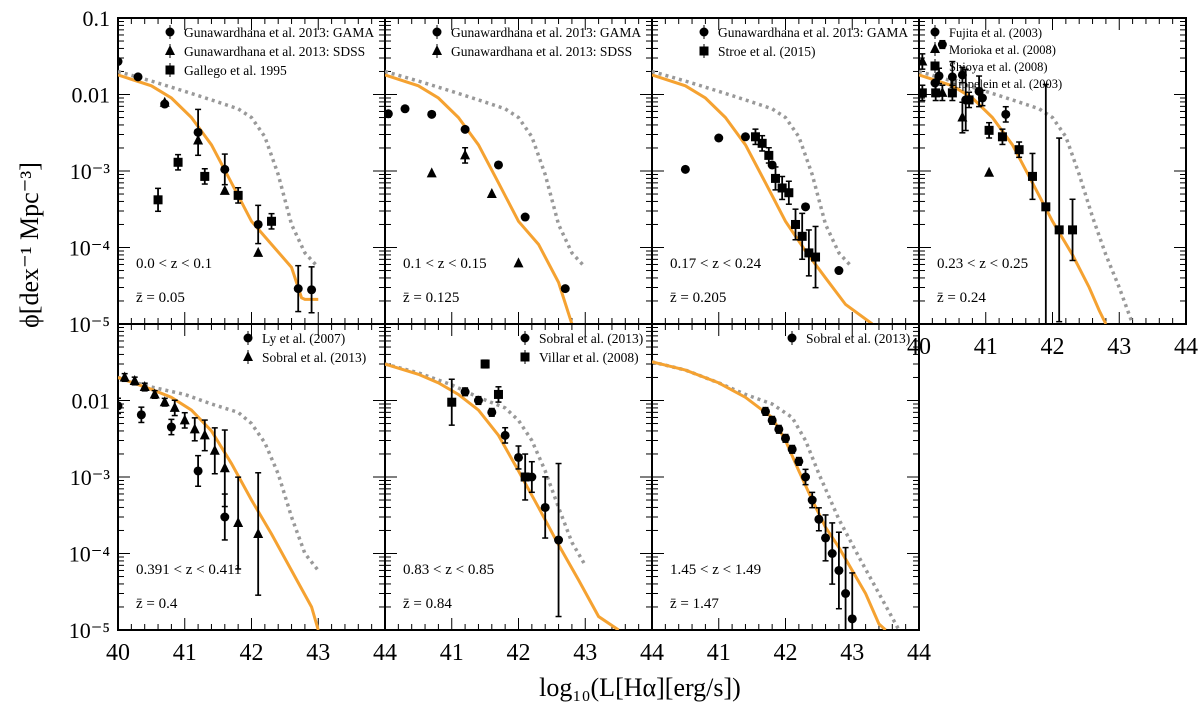 The height and width of the screenshot is (709, 1200). Describe the element at coordinates (431, 298) in the screenshot. I see `mean-redshift-label: z̄ = 0.125` at that location.